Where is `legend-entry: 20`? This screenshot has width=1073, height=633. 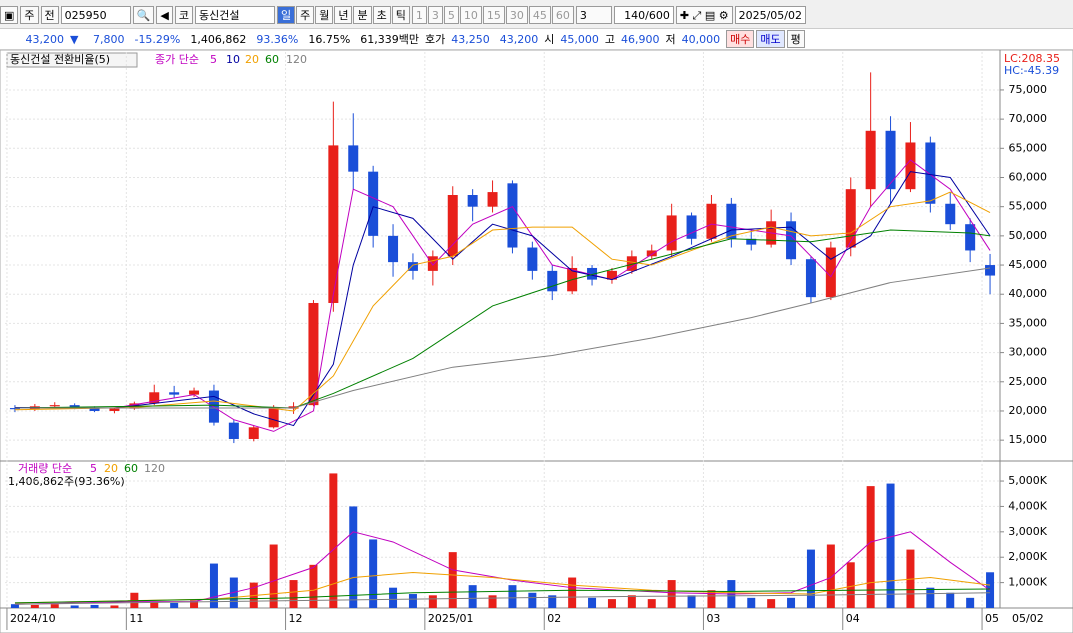 legend-entry: 20 is located at coordinates (252, 59).